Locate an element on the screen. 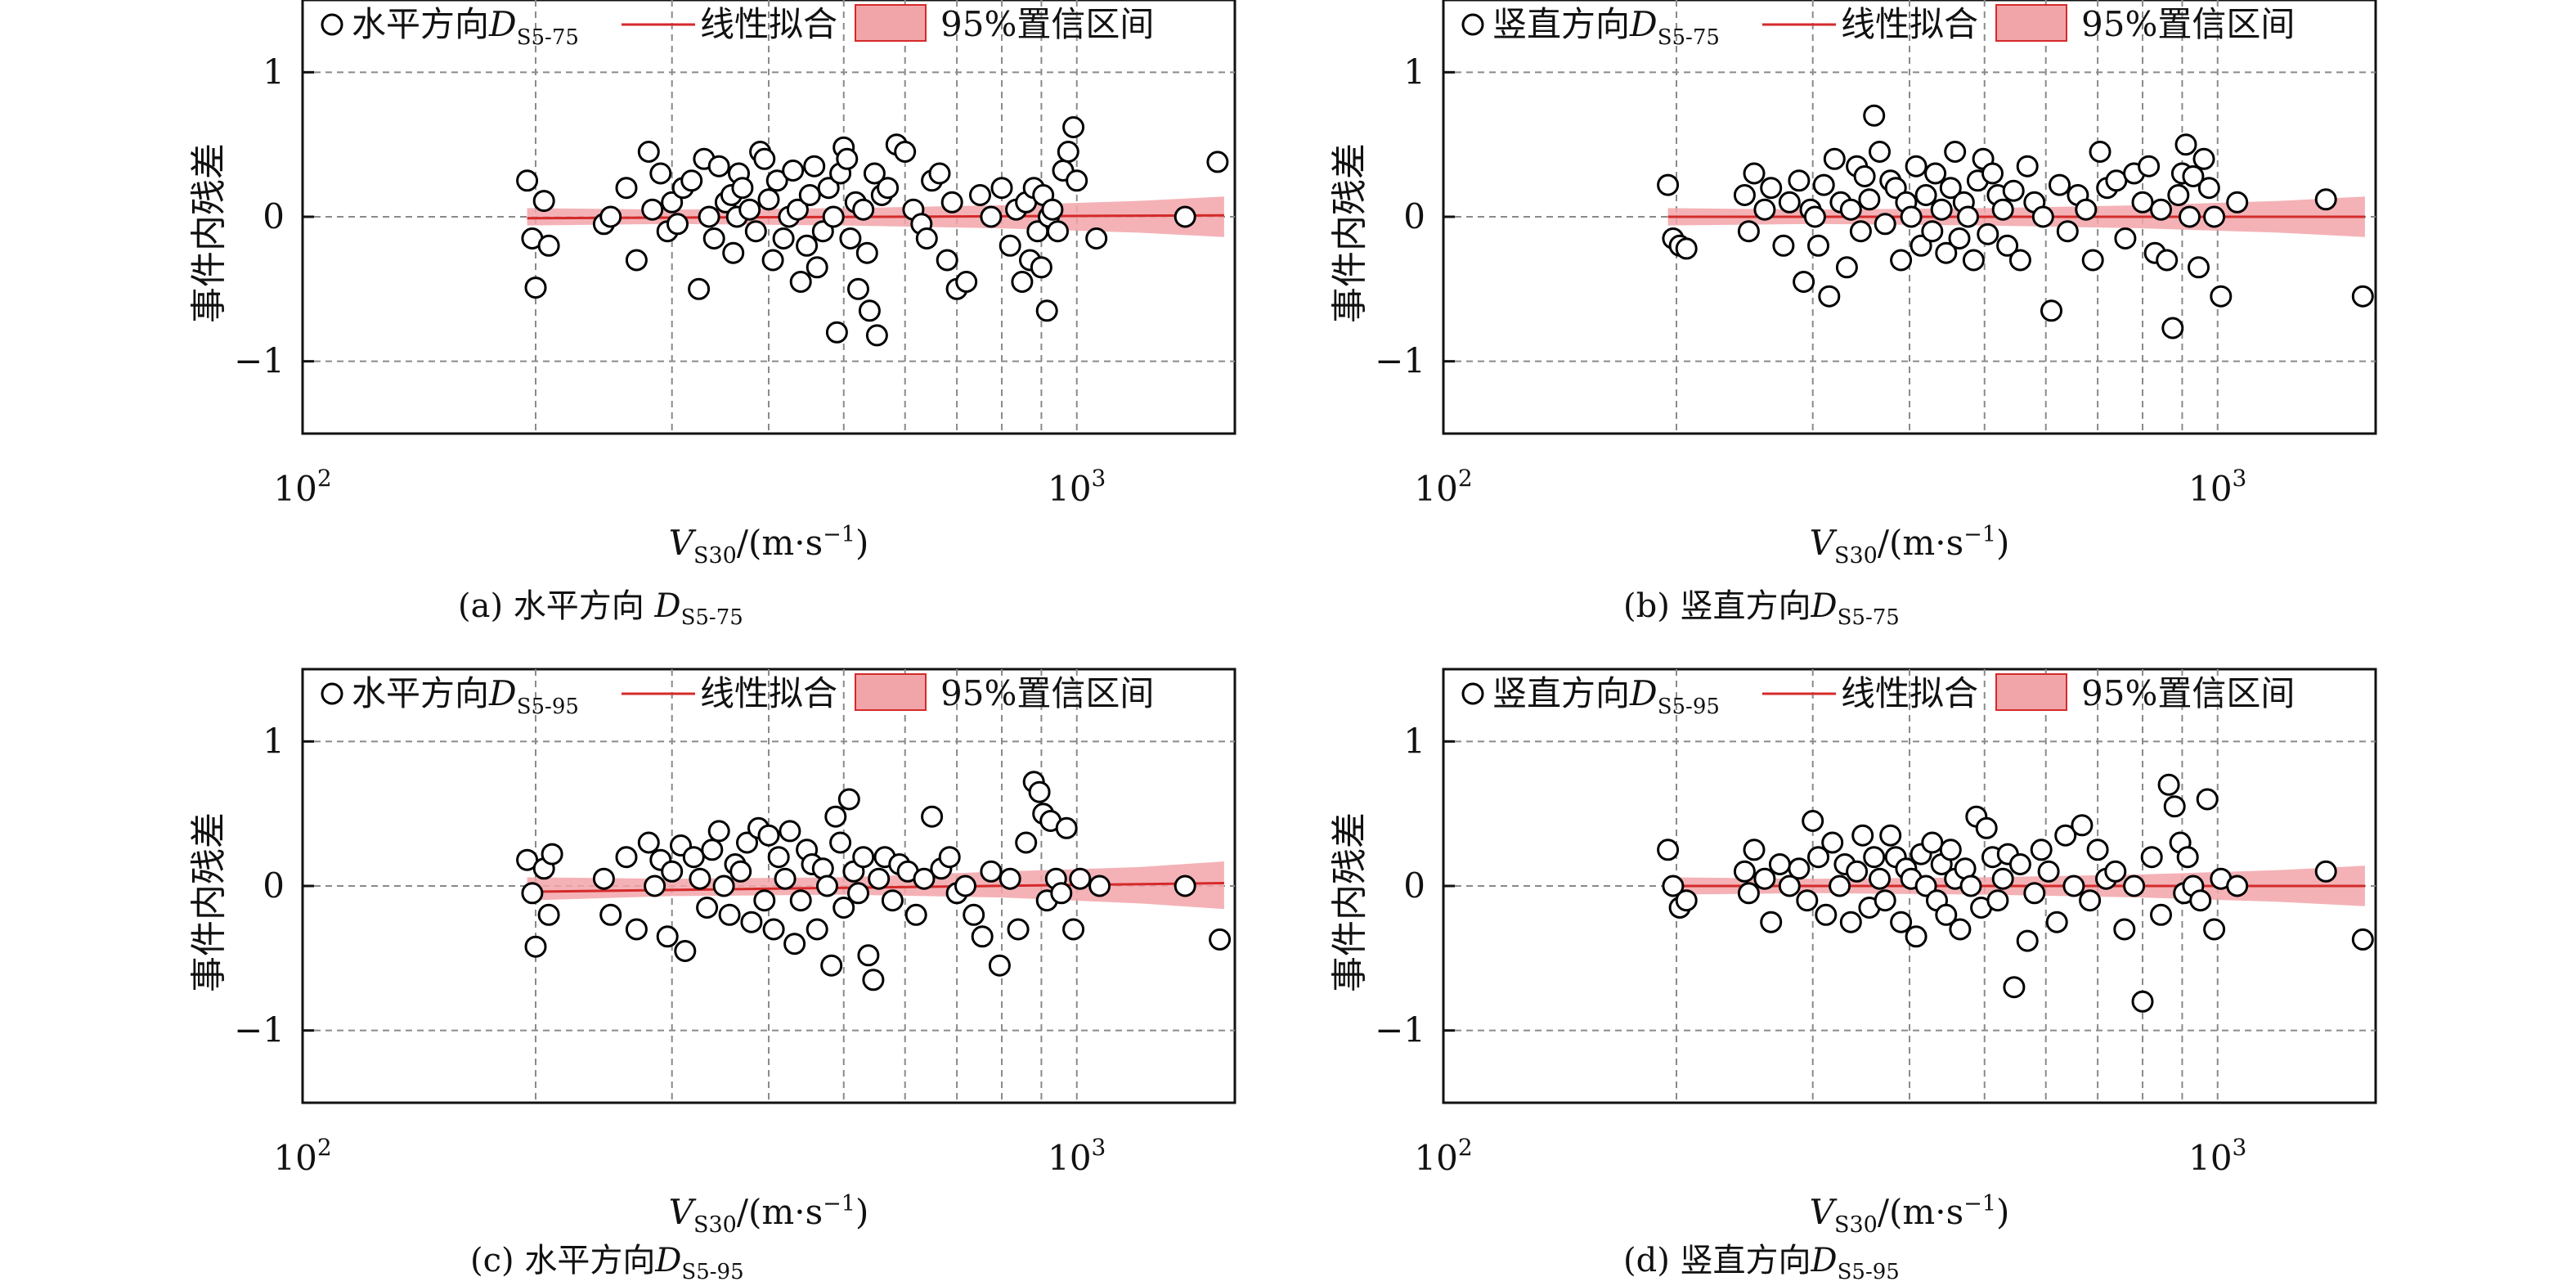 The width and height of the screenshot is (2576, 1286). legend-series-label: 竖直方向DS5-95 is located at coordinates (1606, 696).